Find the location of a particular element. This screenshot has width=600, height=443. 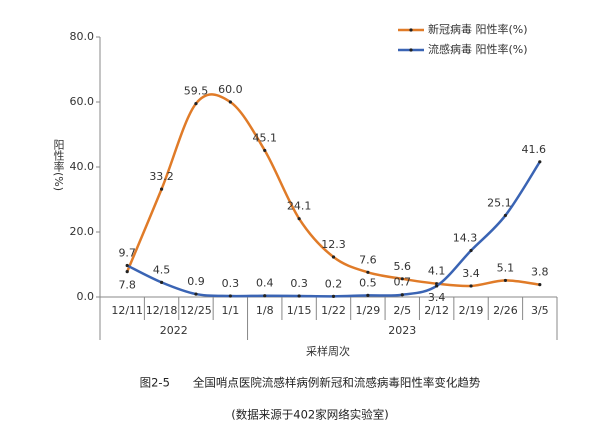

value-label: 45.1 is located at coordinates (264, 137).